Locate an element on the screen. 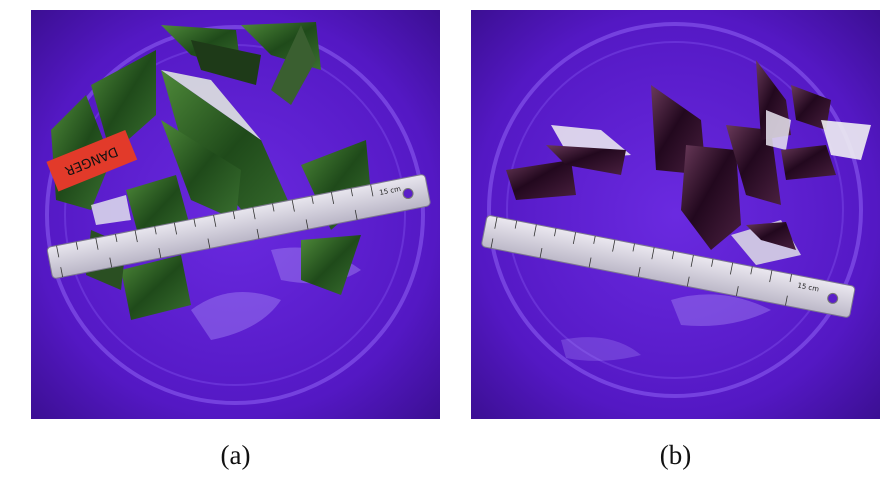 Image resolution: width=891 pixels, height=493 pixels. caption-a: (a) is located at coordinates (235, 455).